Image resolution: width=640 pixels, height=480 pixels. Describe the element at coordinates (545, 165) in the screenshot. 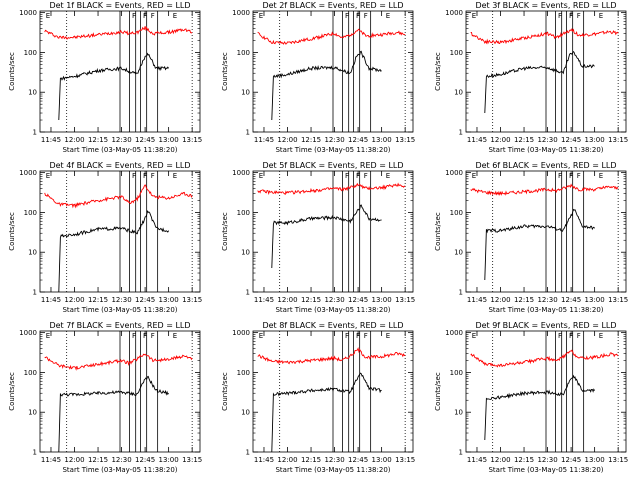

I see `panel-title: Det 6f BLACK = Events, RED = LLD` at that location.